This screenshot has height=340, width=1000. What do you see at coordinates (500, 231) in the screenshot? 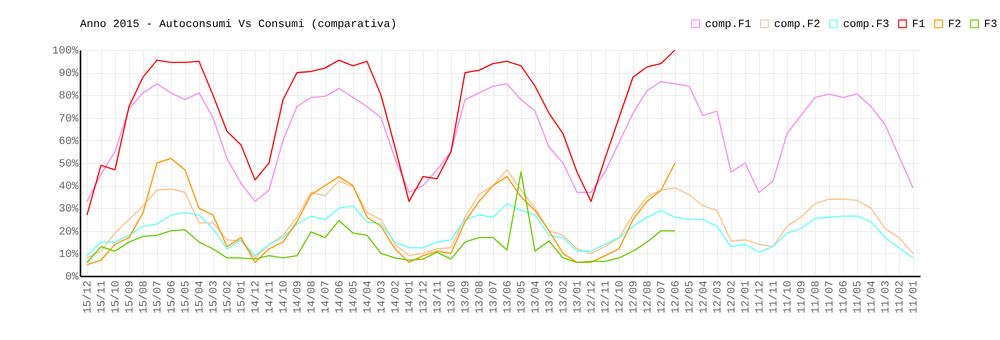
I see `line-series` at bounding box center [500, 231].